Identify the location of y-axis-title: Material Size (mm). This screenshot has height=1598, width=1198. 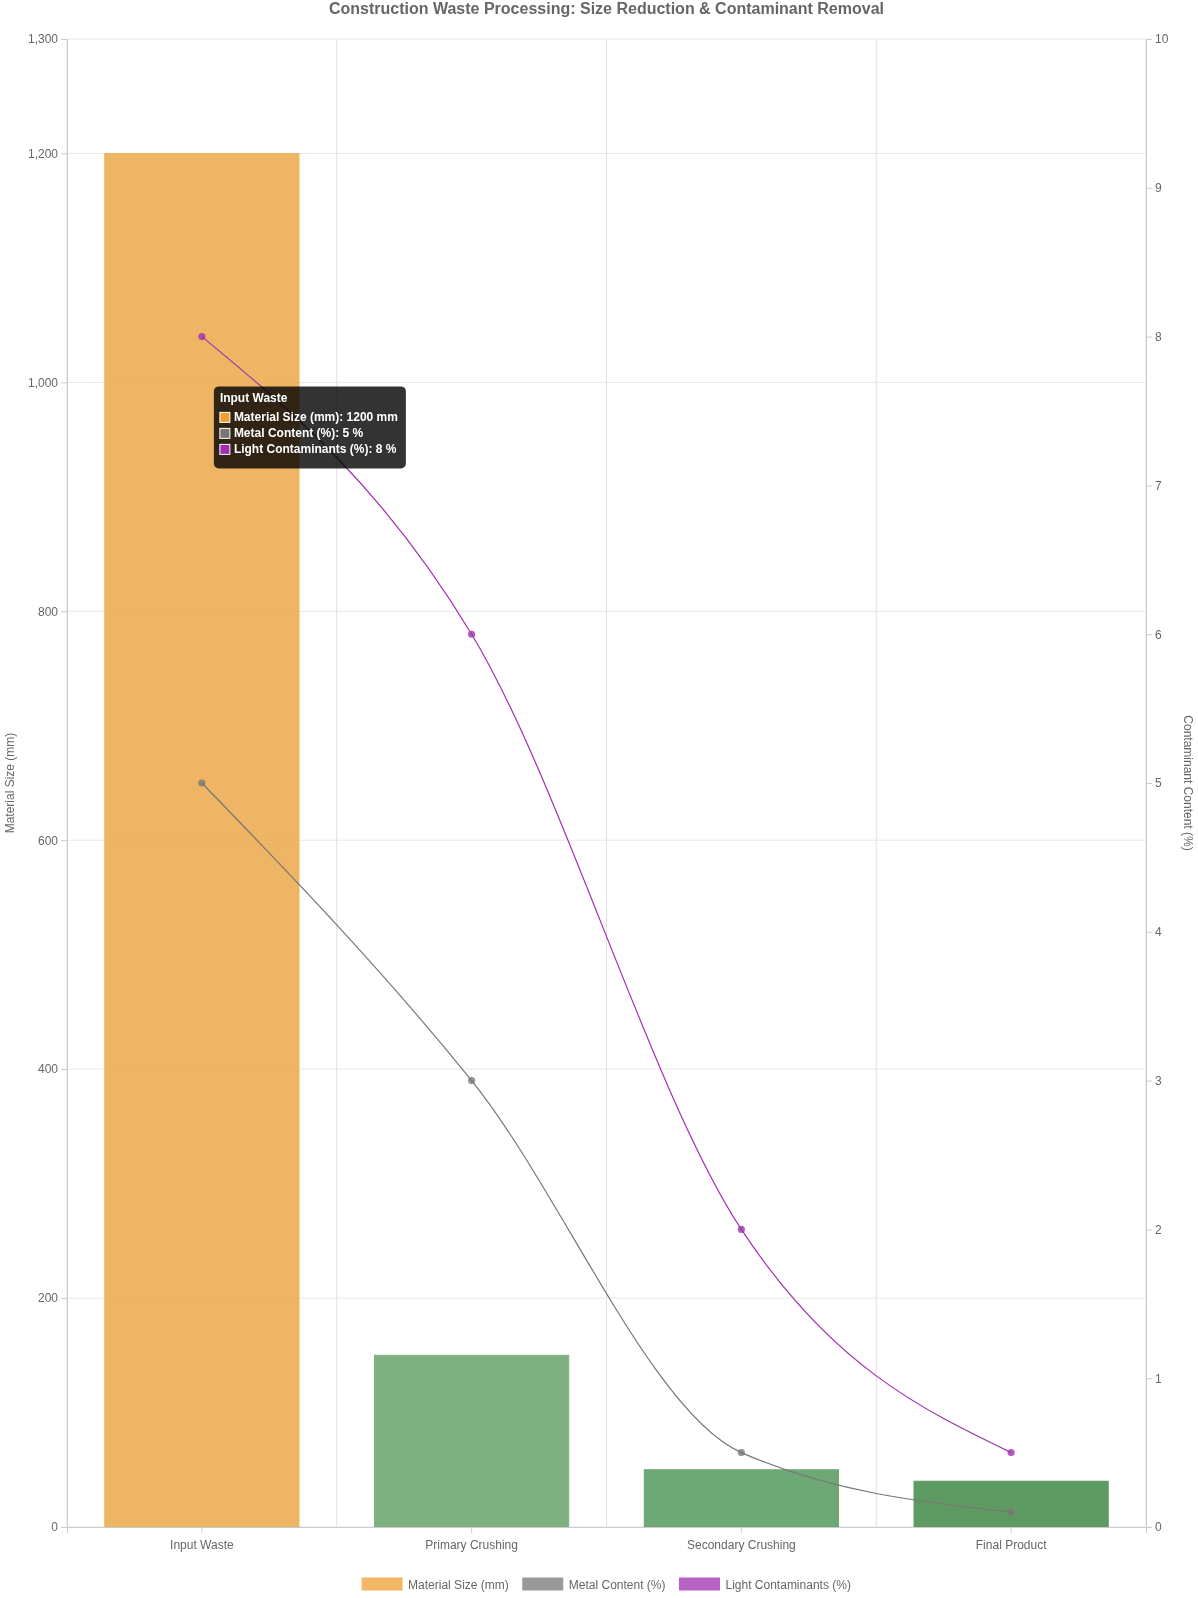
(10, 783).